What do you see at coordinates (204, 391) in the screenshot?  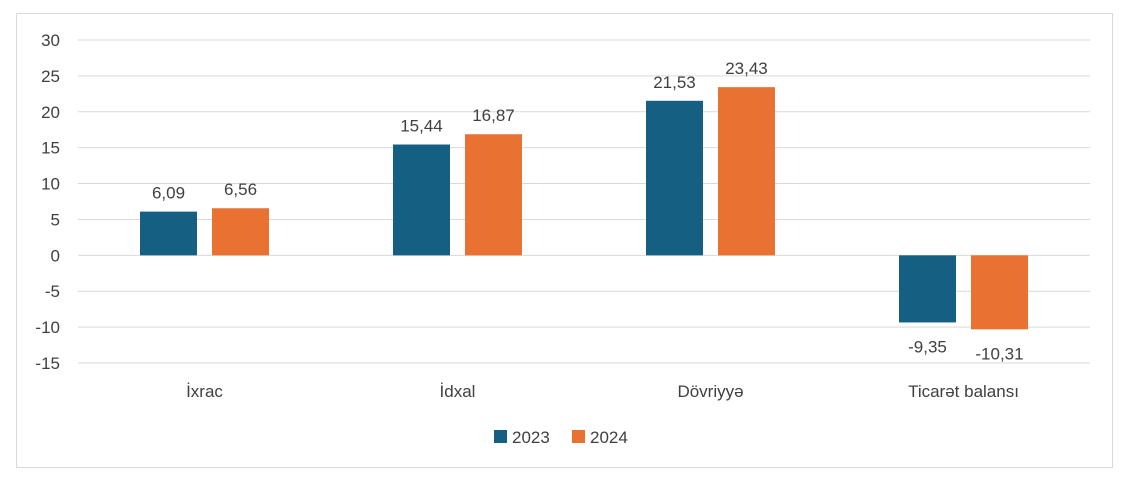 I see `category-label: İxrac` at bounding box center [204, 391].